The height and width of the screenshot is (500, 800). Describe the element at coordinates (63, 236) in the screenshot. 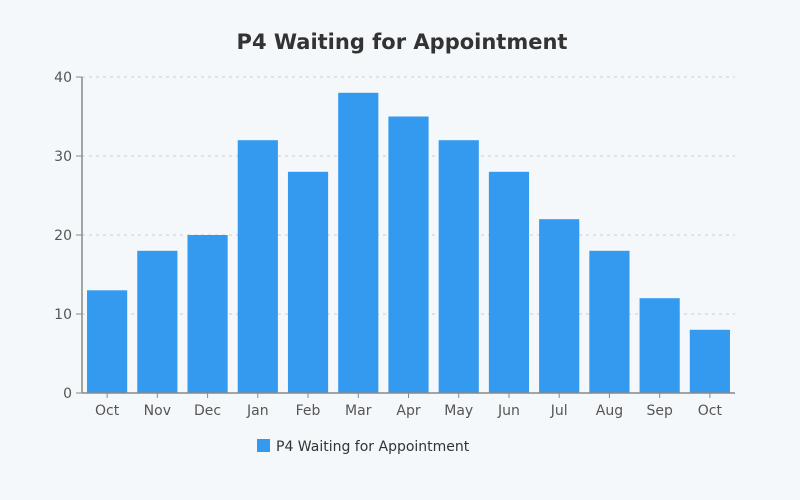

I see `y-tick-label: 20` at that location.